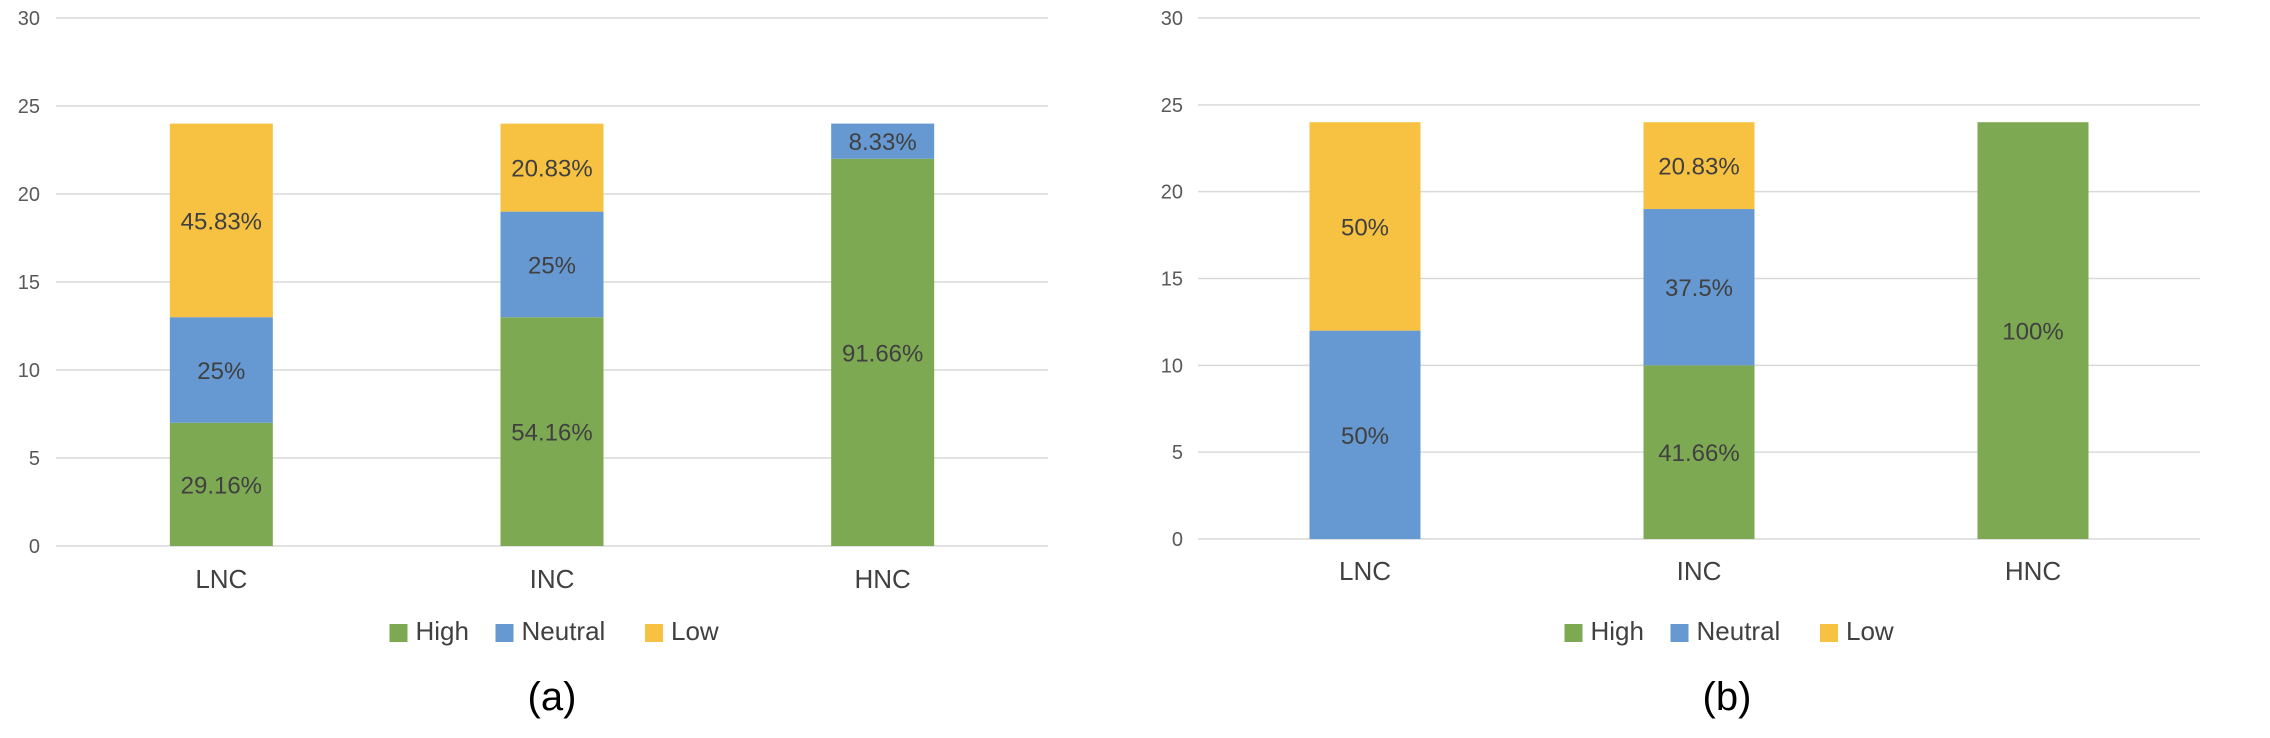 The image size is (2270, 738). I want to click on data-label: 54.16%, so click(551, 433).